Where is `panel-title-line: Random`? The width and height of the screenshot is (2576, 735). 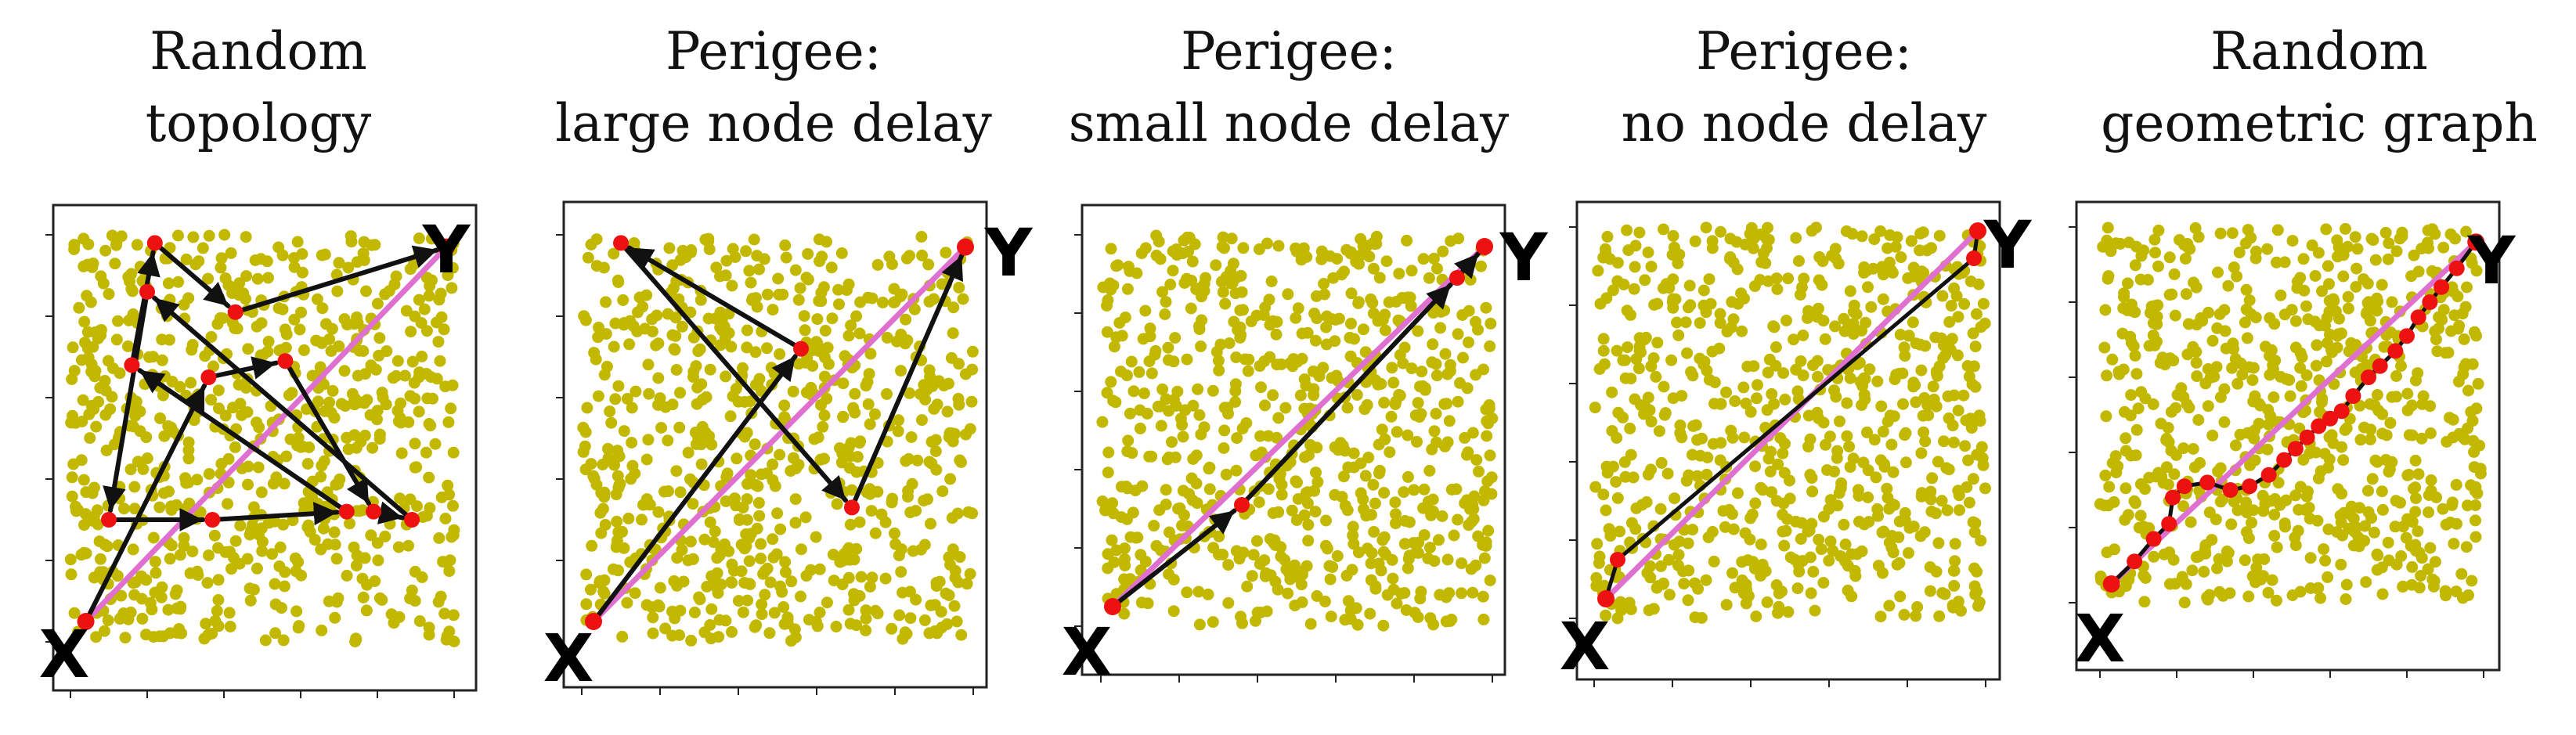
panel-title-line: Random is located at coordinates (2319, 51).